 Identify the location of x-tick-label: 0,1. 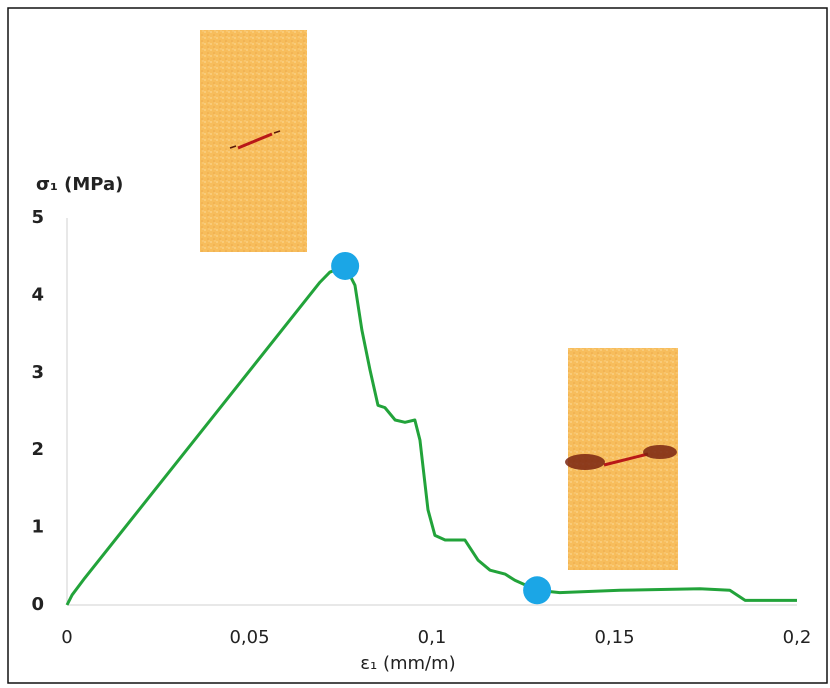
(432, 637).